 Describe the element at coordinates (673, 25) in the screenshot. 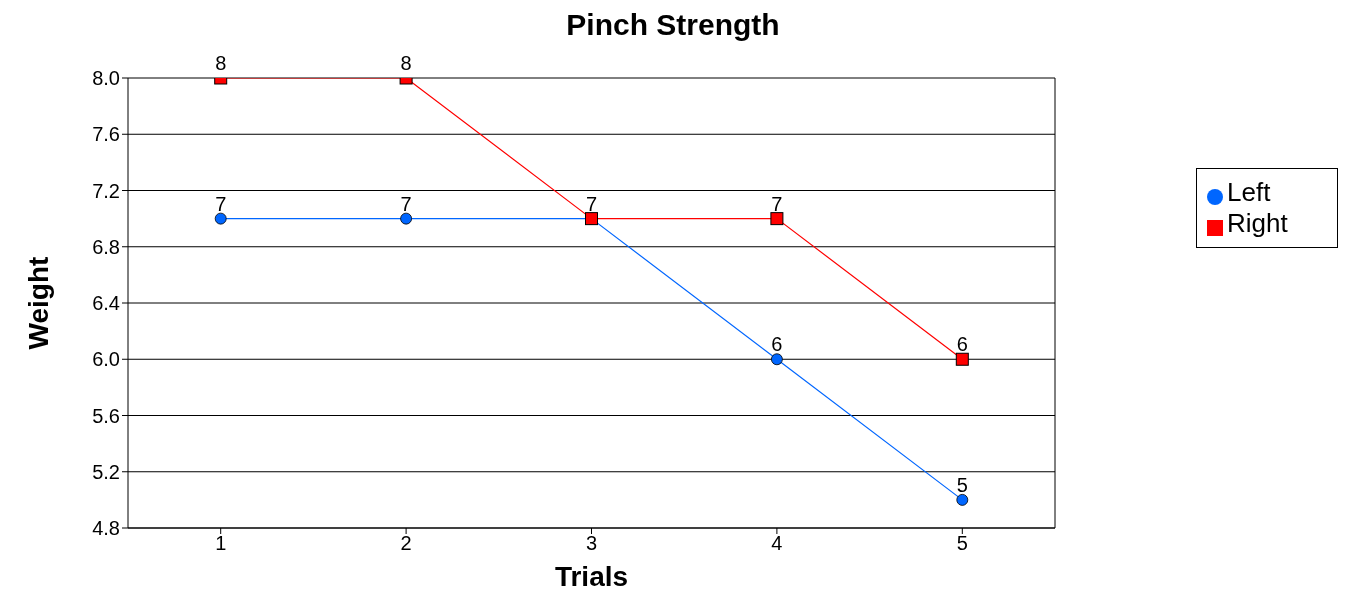

I see `chart-title: Pinch Strength` at that location.